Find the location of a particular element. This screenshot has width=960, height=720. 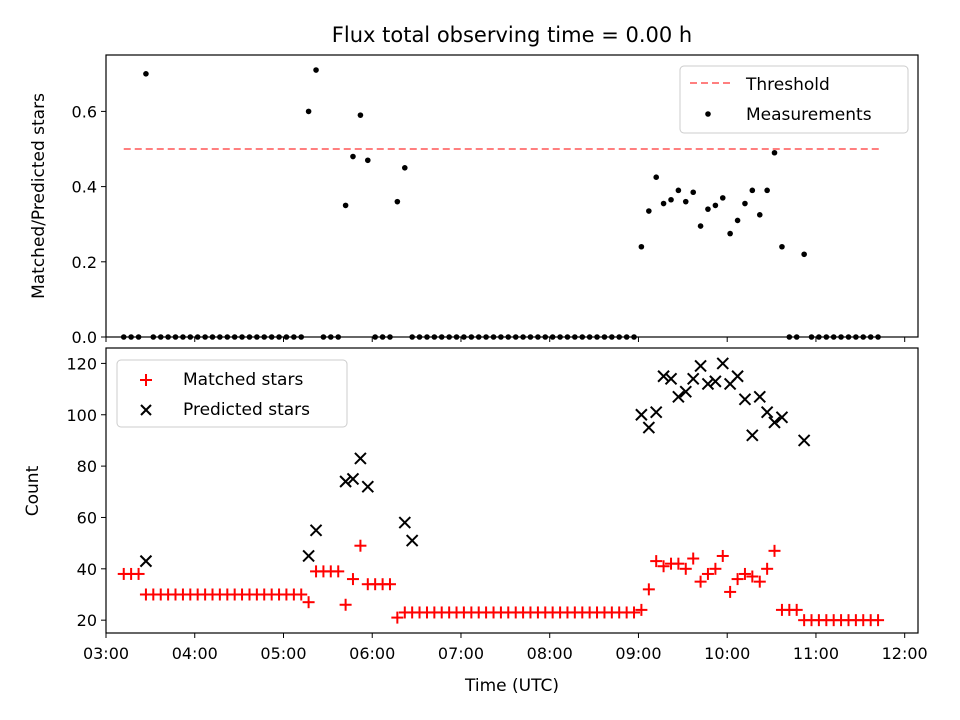

top-y-tick-label: 0.6 is located at coordinates (84, 111).